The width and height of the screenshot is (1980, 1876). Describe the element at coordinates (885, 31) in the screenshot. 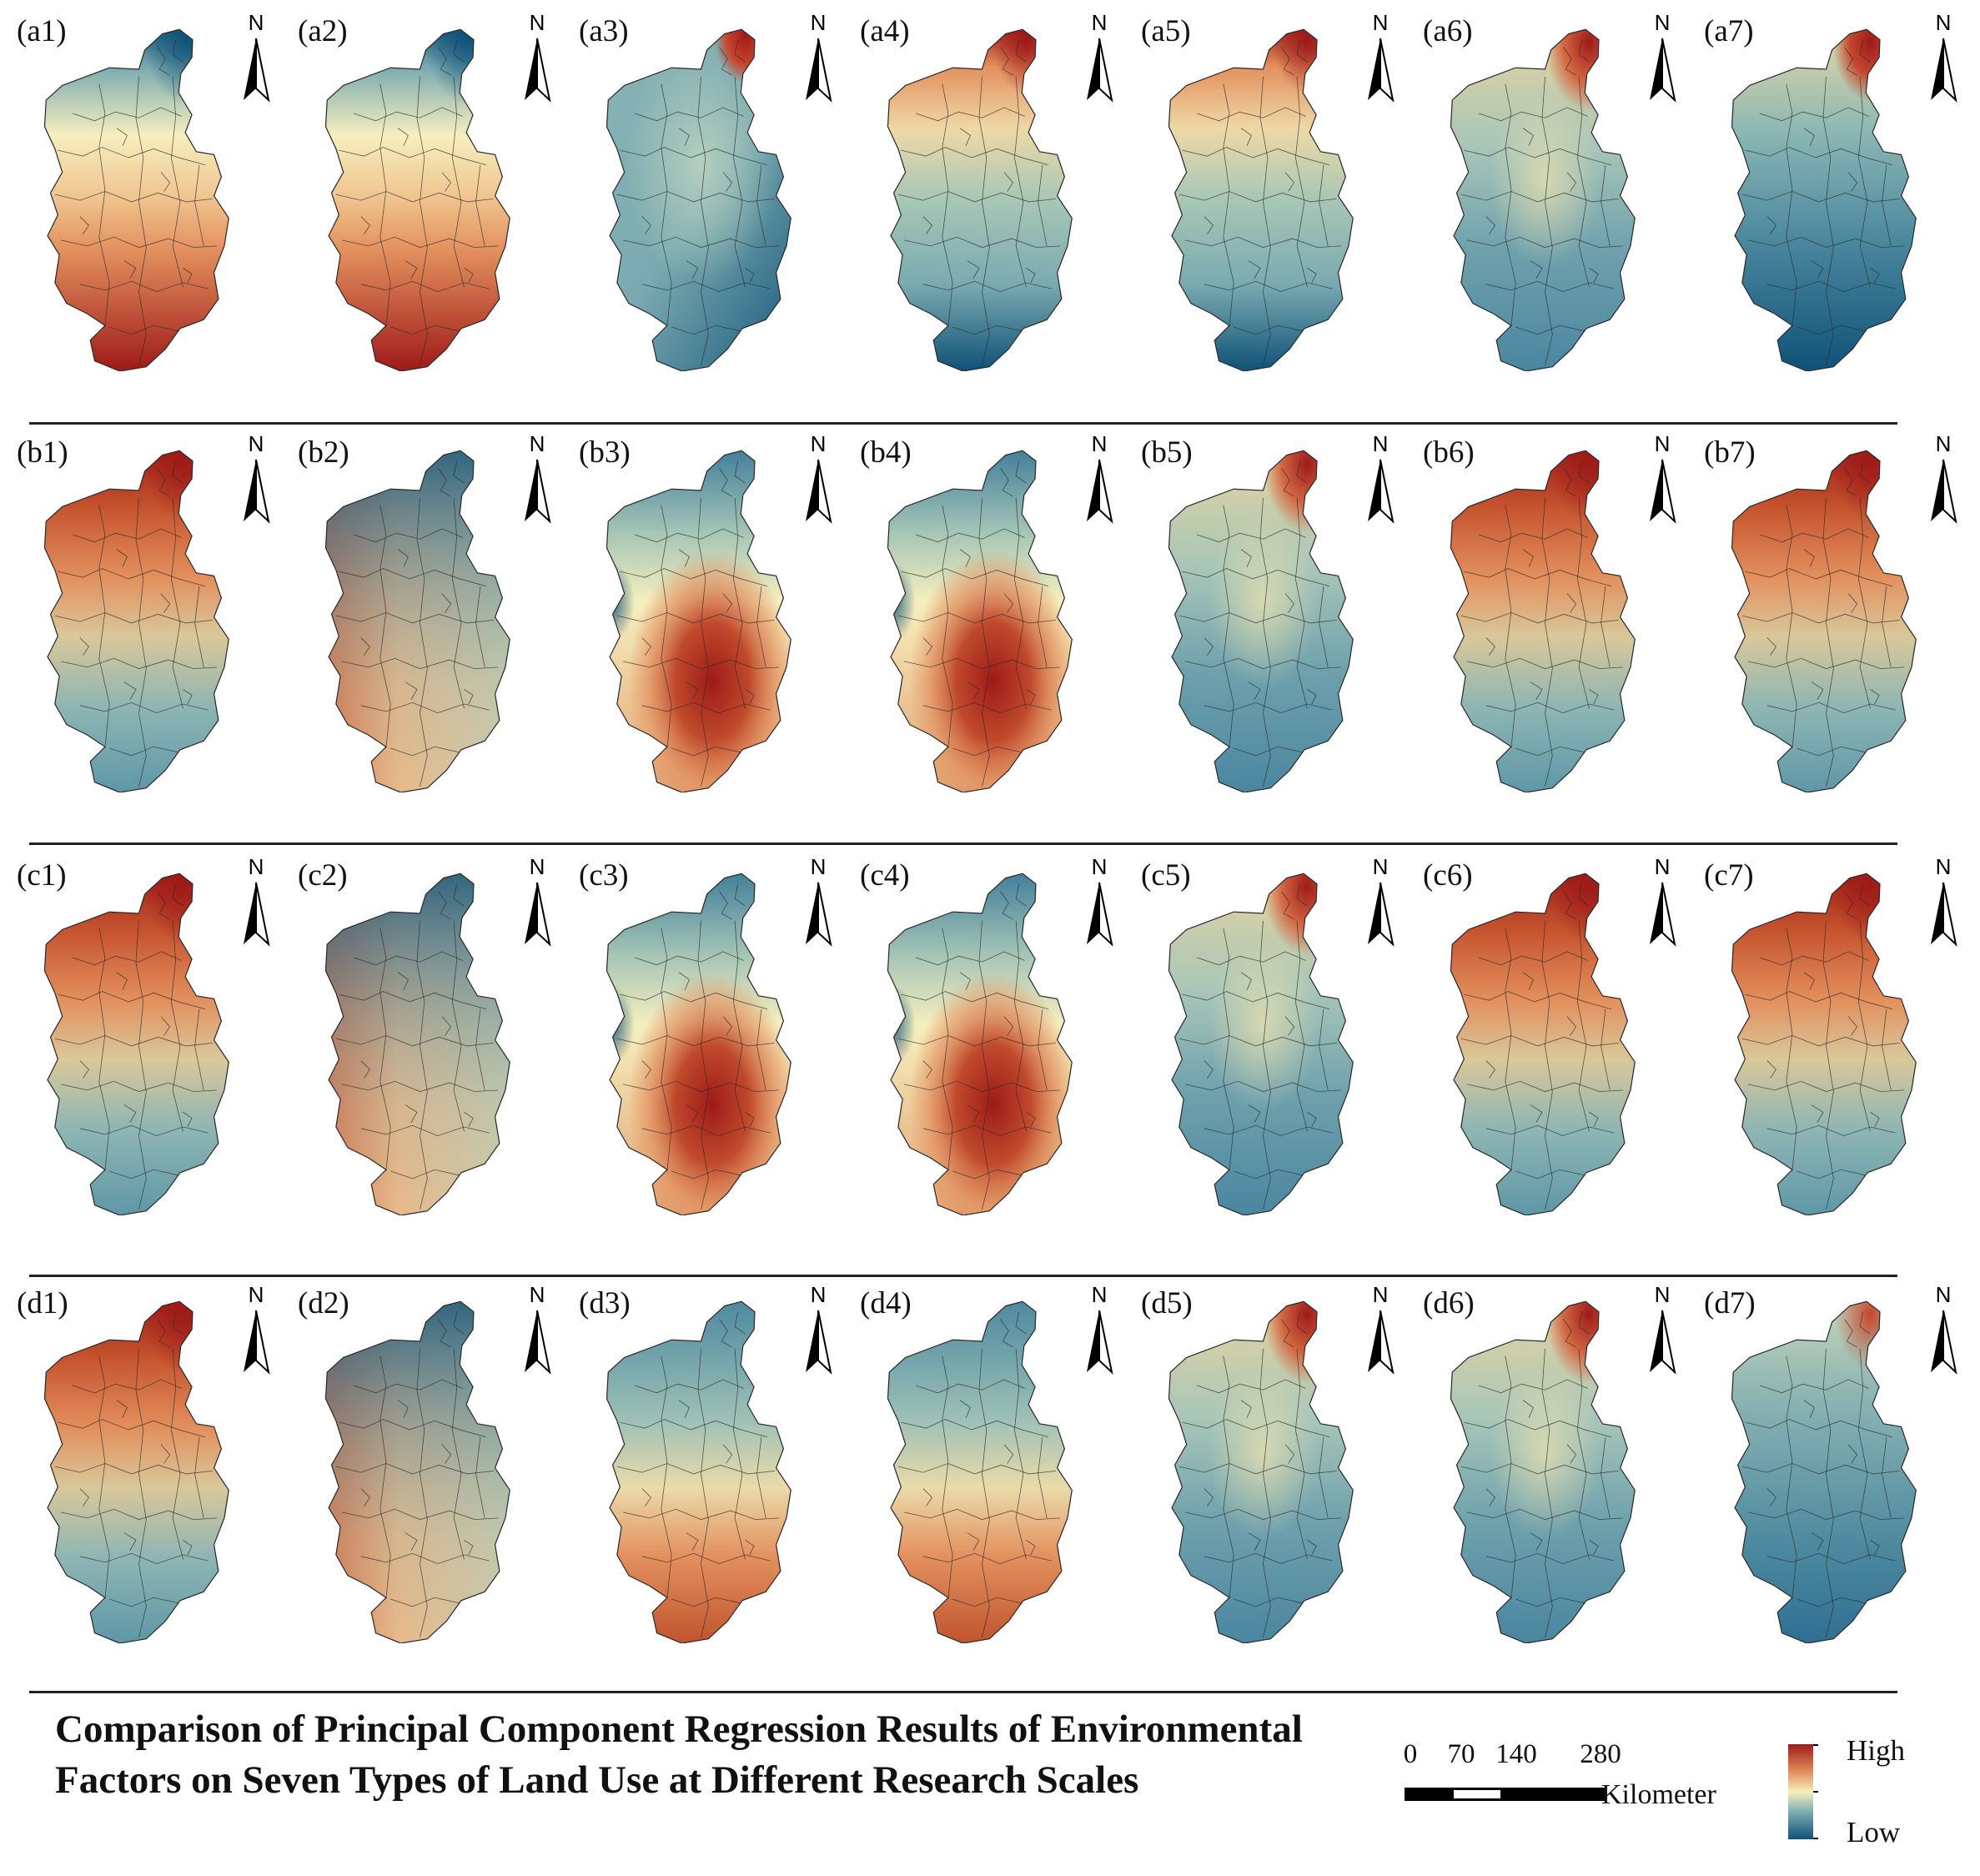

I see `panel-label: (a4)` at that location.